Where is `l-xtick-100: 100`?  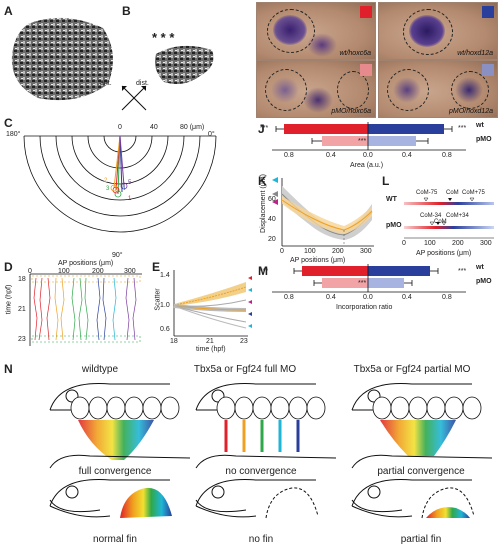
l-xtick-100: 100 is located at coordinates (430, 243).